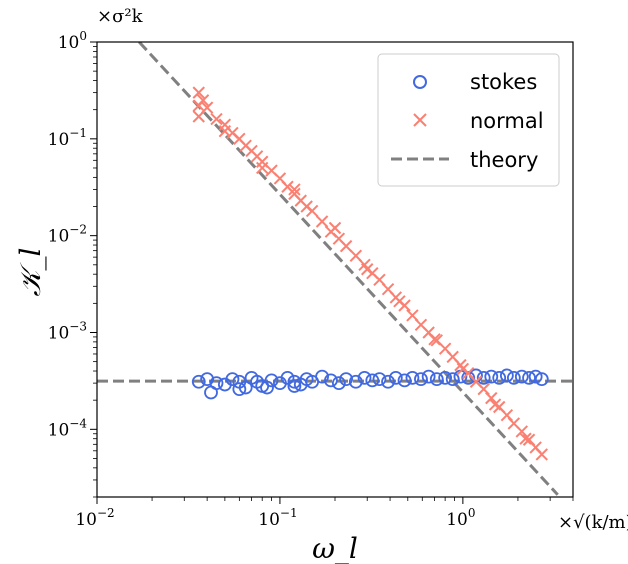  I want to click on y-axis-multiplier: ×σ²k, so click(120, 16).